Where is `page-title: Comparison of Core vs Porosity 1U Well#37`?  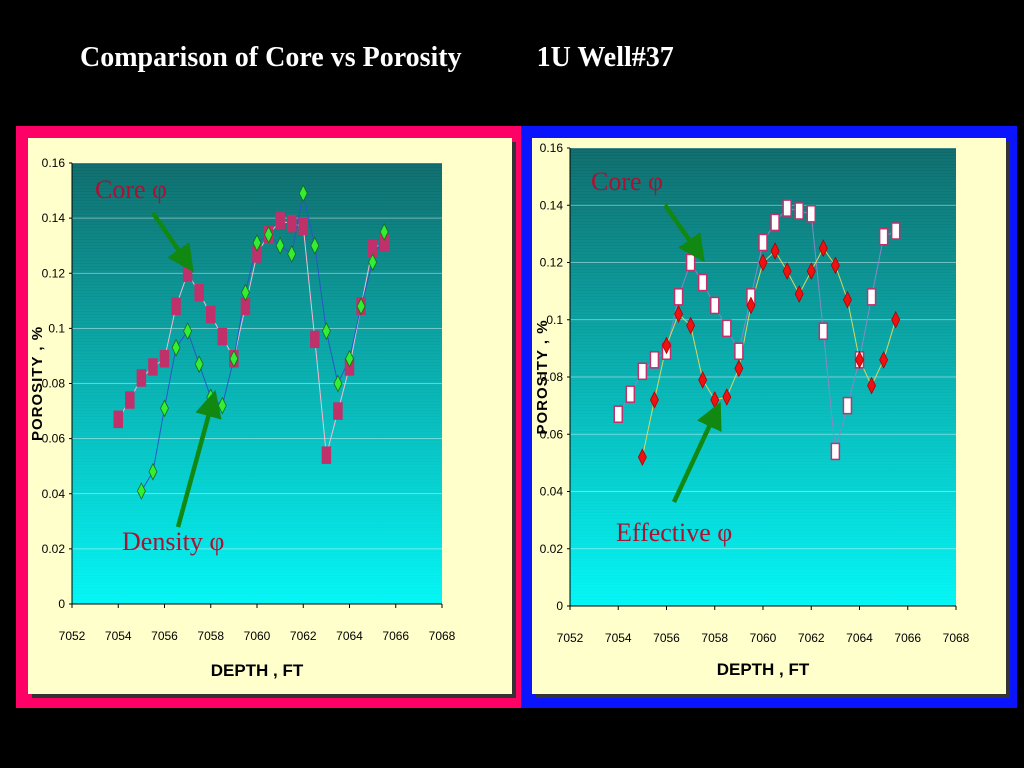
page-title: Comparison of Core vs Porosity 1U Well#37 is located at coordinates (377, 58).